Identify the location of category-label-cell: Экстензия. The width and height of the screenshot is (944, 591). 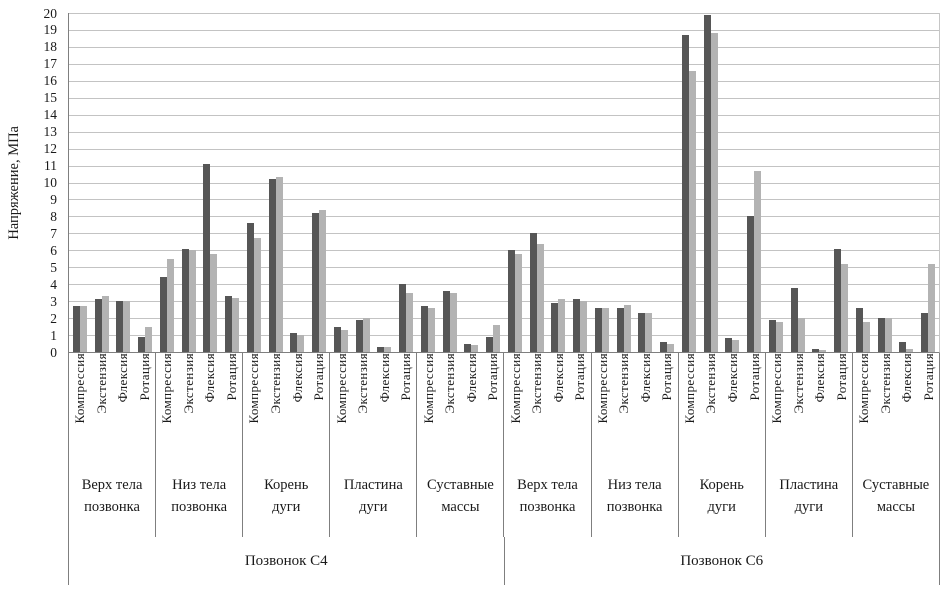
(102, 410).